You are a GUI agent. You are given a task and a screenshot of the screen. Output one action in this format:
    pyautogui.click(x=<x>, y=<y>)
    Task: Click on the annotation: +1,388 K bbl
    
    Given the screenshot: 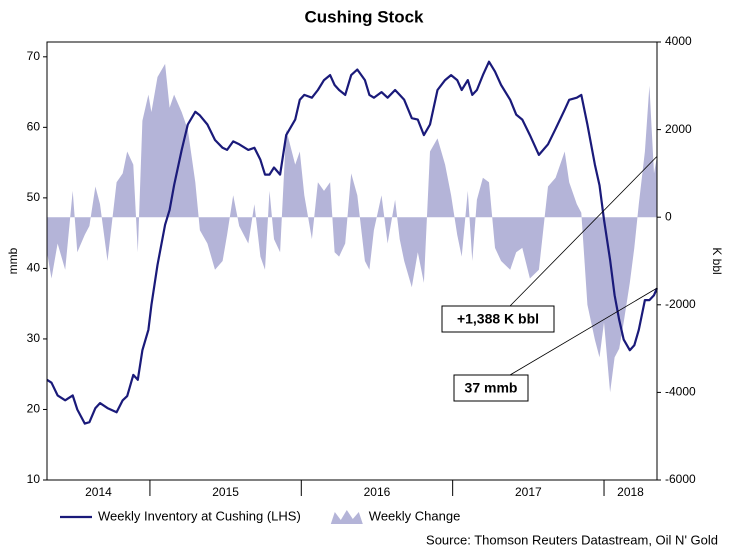 What is the action you would take?
    pyautogui.click(x=498, y=319)
    